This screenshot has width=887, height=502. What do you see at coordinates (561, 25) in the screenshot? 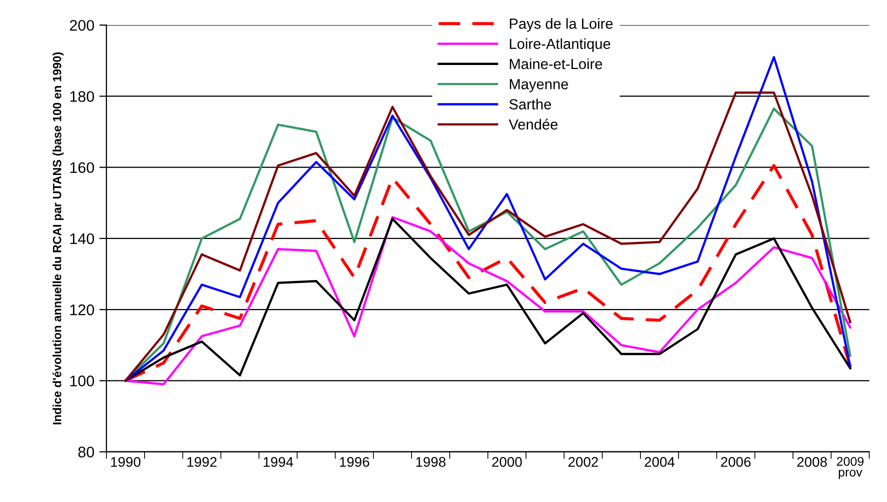
I see `legend-label: Pays de la Loire` at bounding box center [561, 25].